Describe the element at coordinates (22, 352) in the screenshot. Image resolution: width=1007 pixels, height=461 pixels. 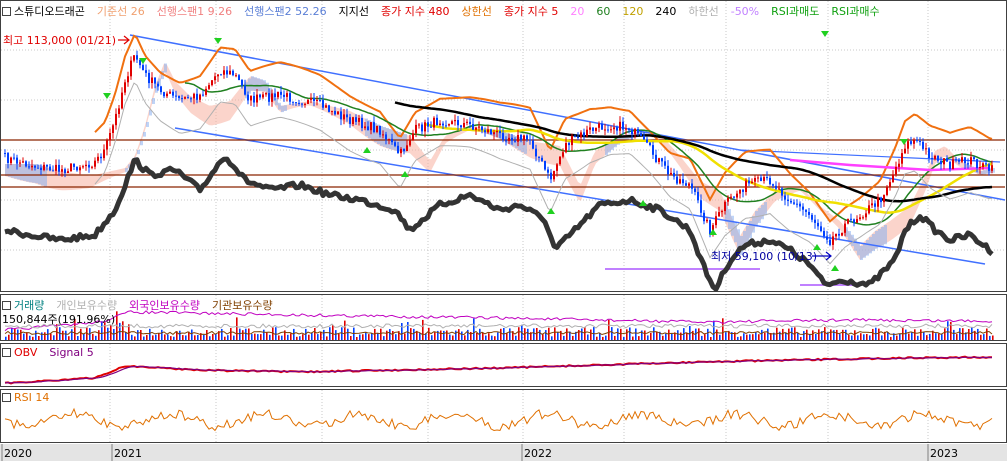
I see `legend-item: OBV` at that location.